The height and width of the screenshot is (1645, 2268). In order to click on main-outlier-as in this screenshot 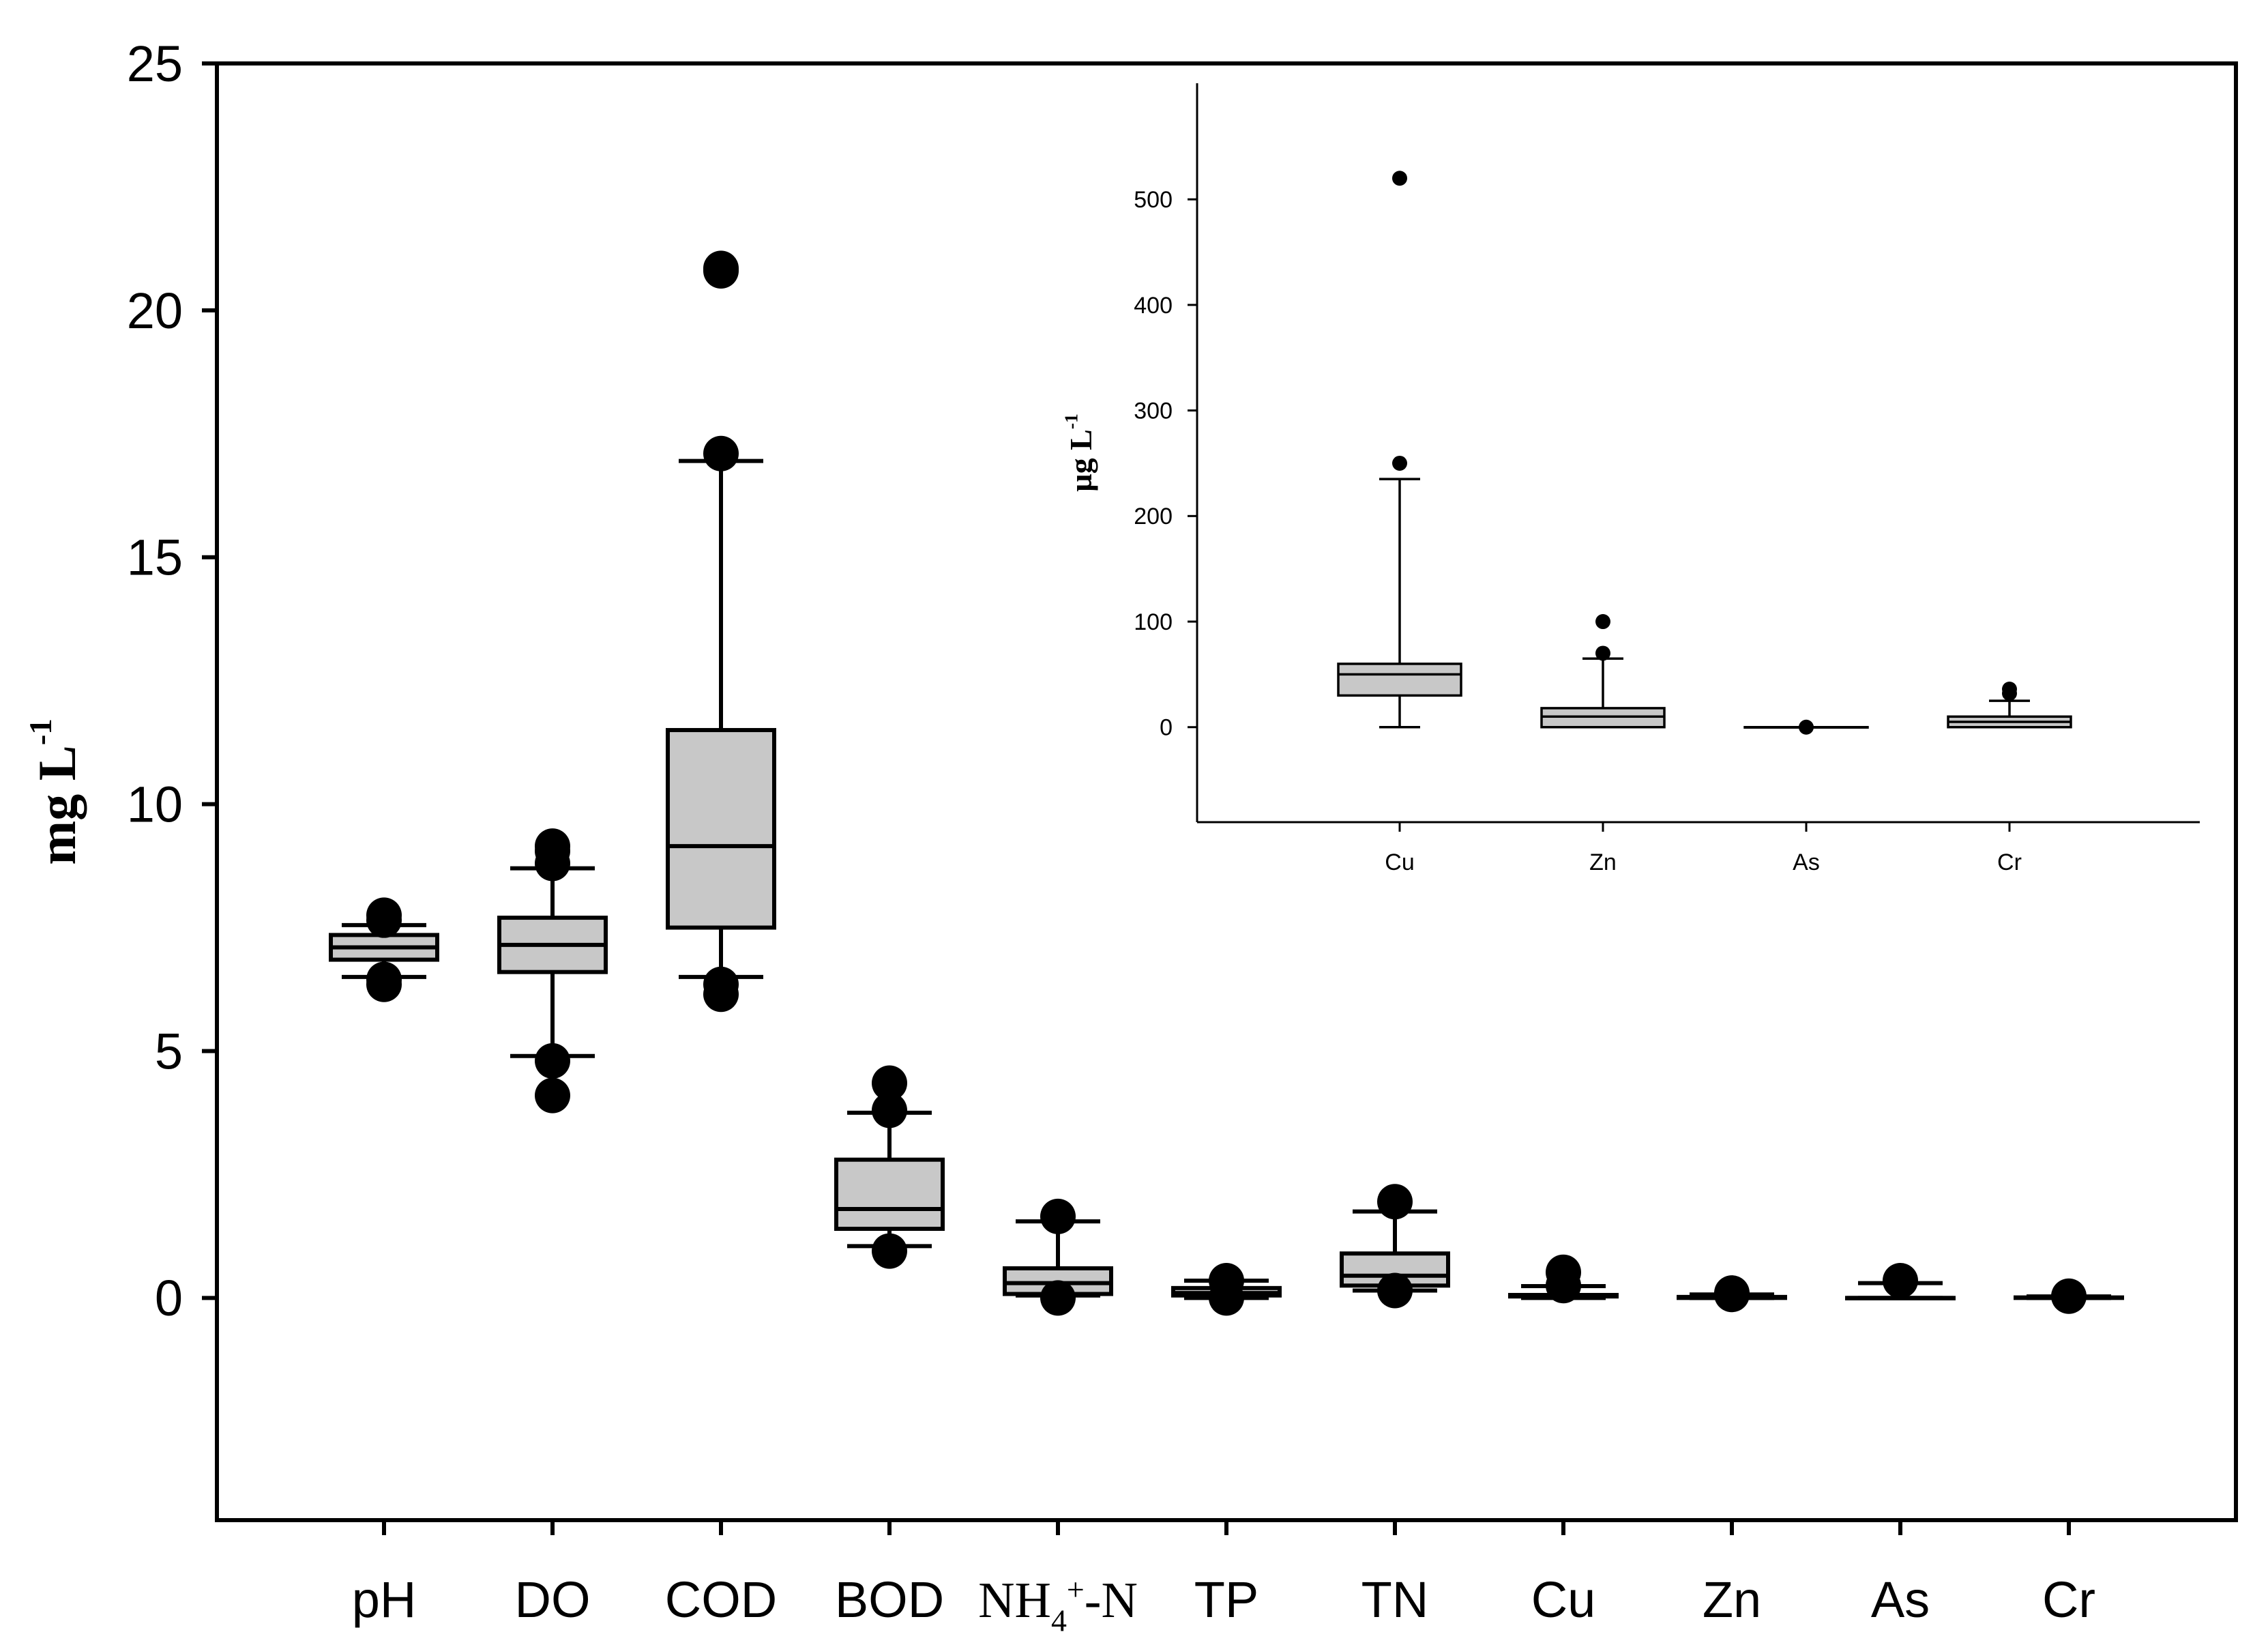, I will do `click(1901, 1280)`.